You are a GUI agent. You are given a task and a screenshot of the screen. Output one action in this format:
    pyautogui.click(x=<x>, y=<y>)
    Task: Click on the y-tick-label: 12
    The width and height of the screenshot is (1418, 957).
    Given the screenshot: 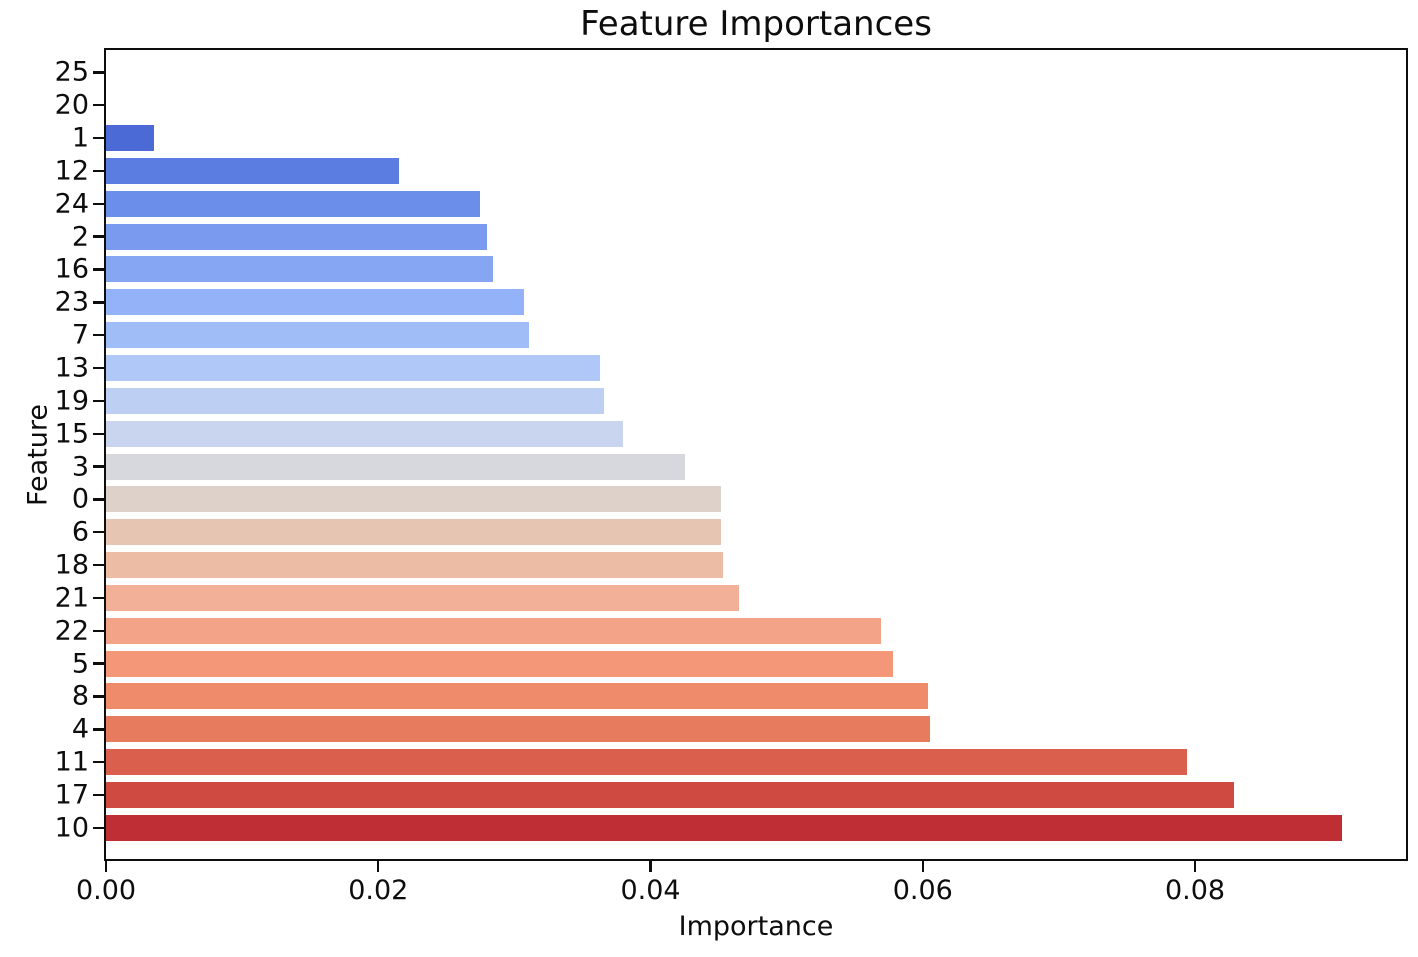 What is the action you would take?
    pyautogui.click(x=71, y=171)
    